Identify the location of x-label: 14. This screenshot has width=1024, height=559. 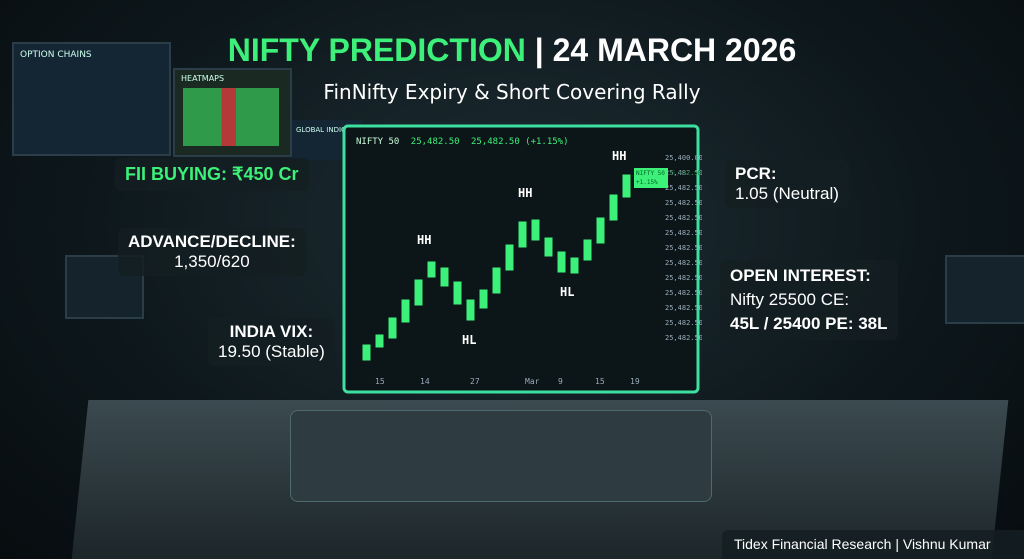
(425, 381).